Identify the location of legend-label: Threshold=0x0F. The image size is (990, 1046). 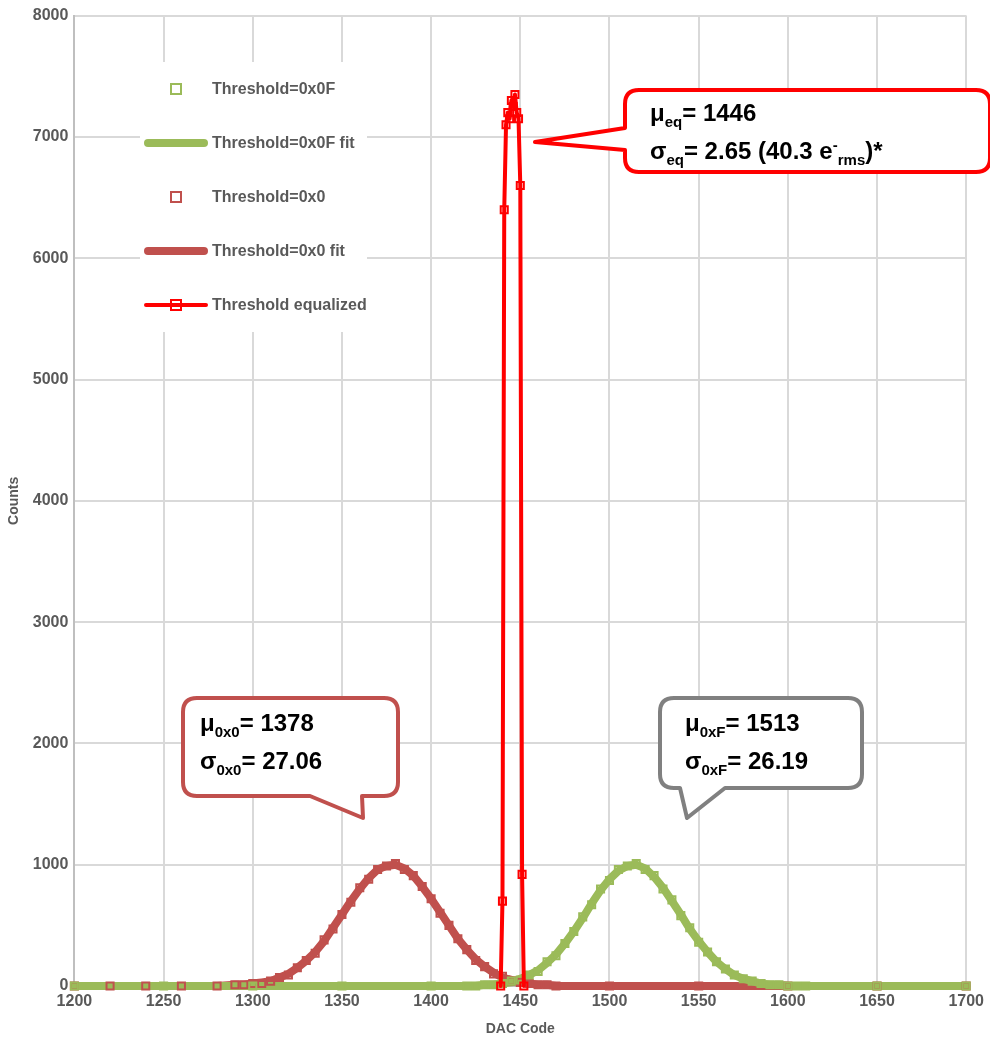
(274, 89).